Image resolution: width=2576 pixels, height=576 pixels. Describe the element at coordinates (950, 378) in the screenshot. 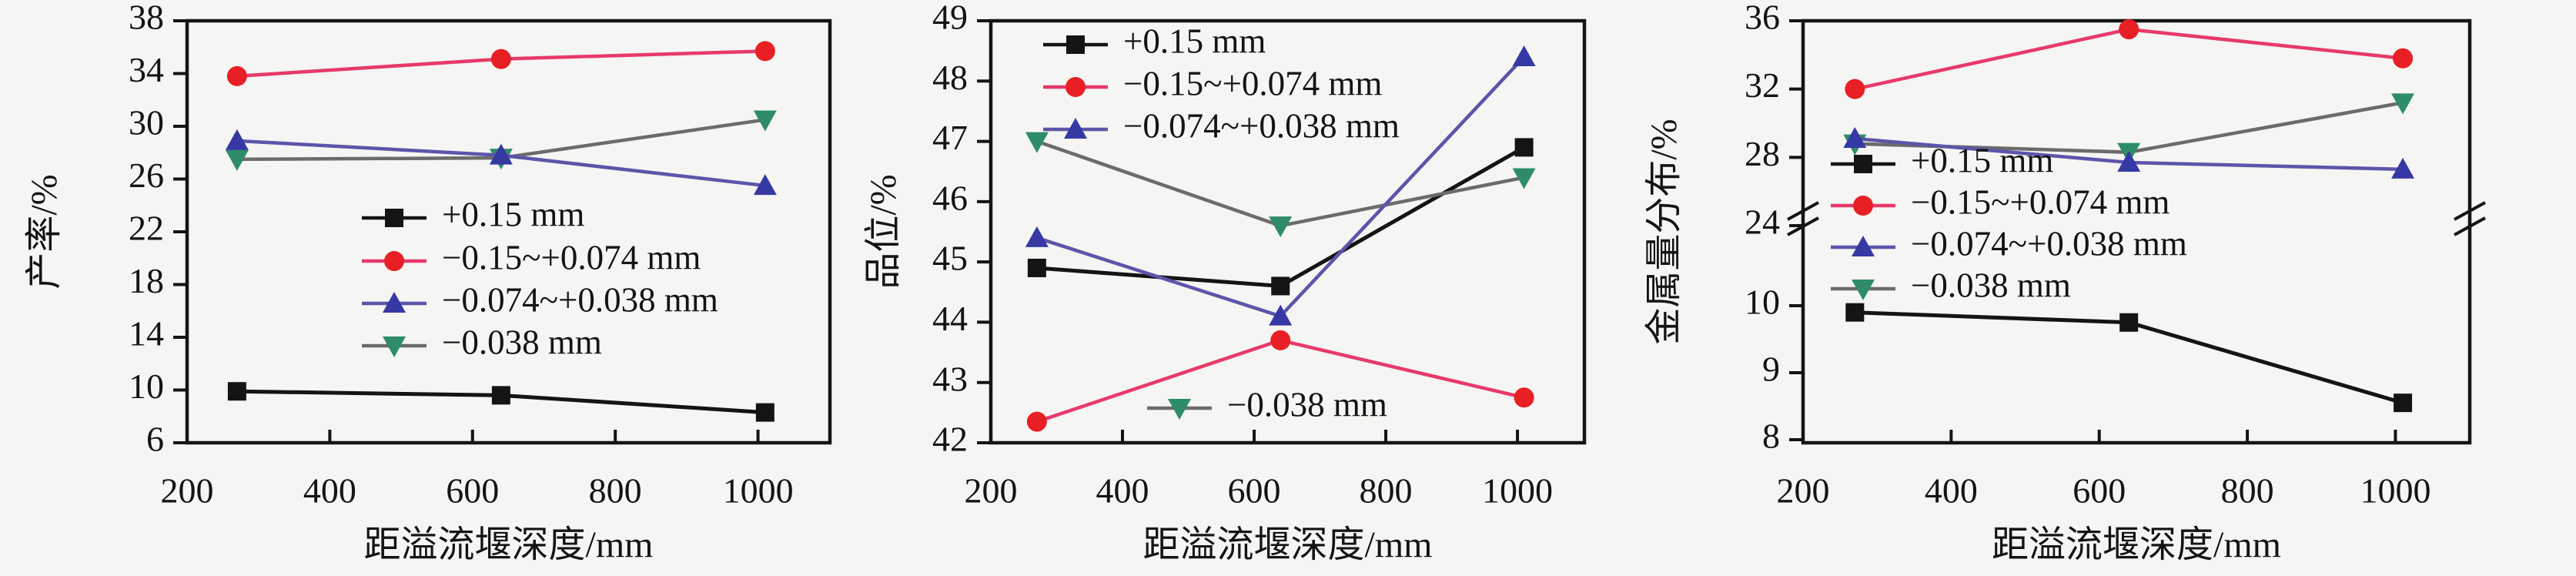

I see `y-tick-label: 43` at that location.